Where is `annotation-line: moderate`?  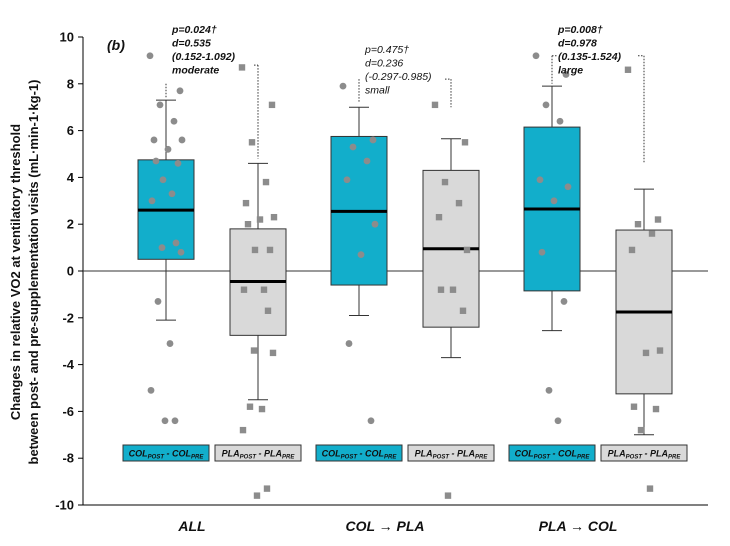 annotation-line: moderate is located at coordinates (195, 71).